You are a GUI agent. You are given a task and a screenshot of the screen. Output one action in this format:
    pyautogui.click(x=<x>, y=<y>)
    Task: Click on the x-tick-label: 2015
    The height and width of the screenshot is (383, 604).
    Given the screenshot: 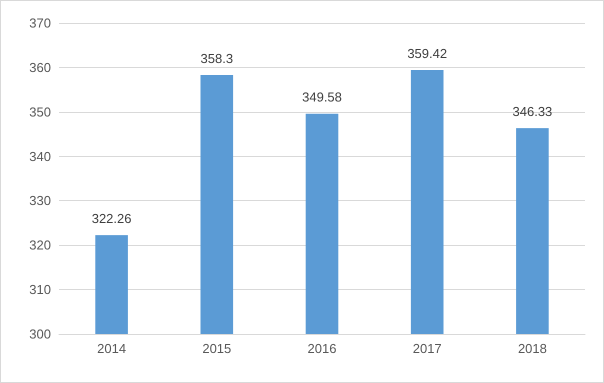 What is the action you would take?
    pyautogui.click(x=217, y=348)
    